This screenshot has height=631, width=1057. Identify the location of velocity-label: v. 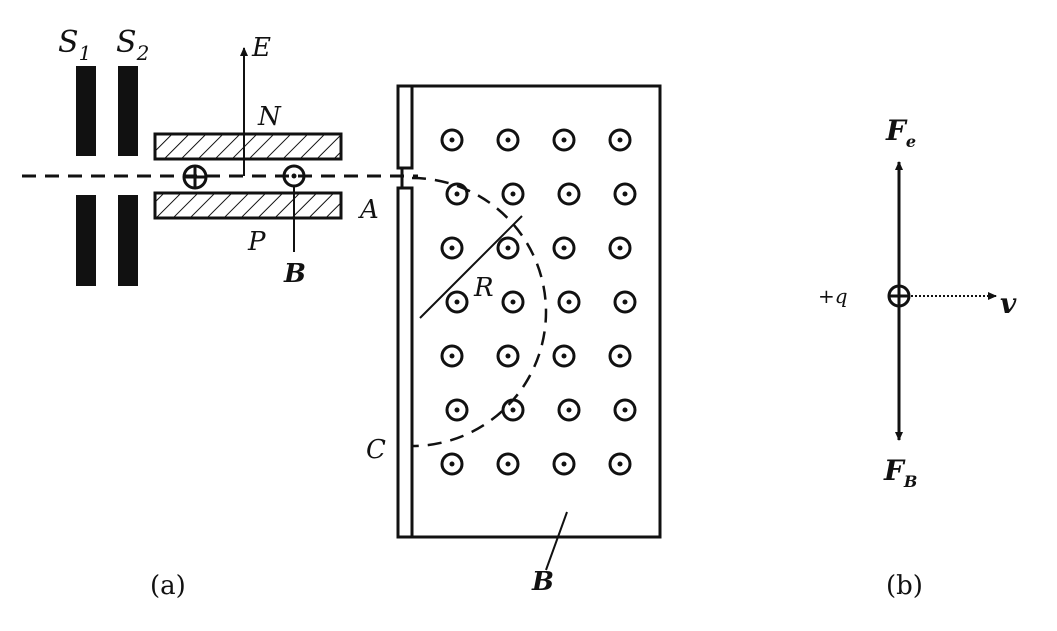
(1008, 303).